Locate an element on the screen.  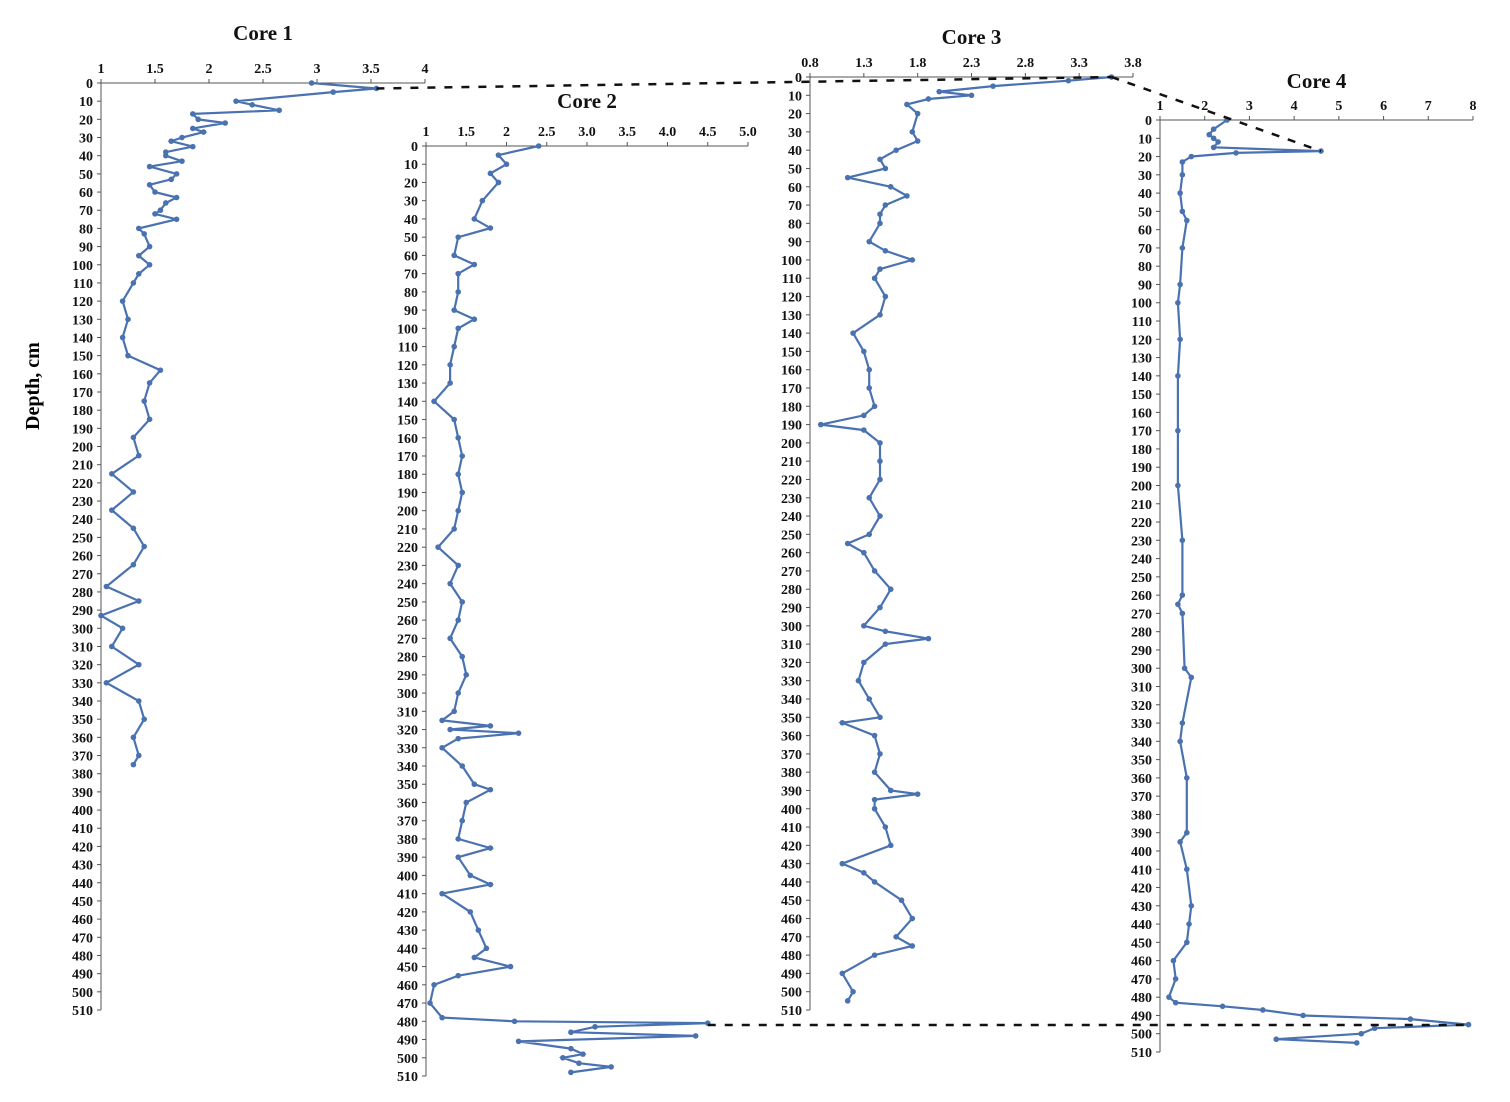
y-tick-label: 360 is located at coordinates (1141, 779).